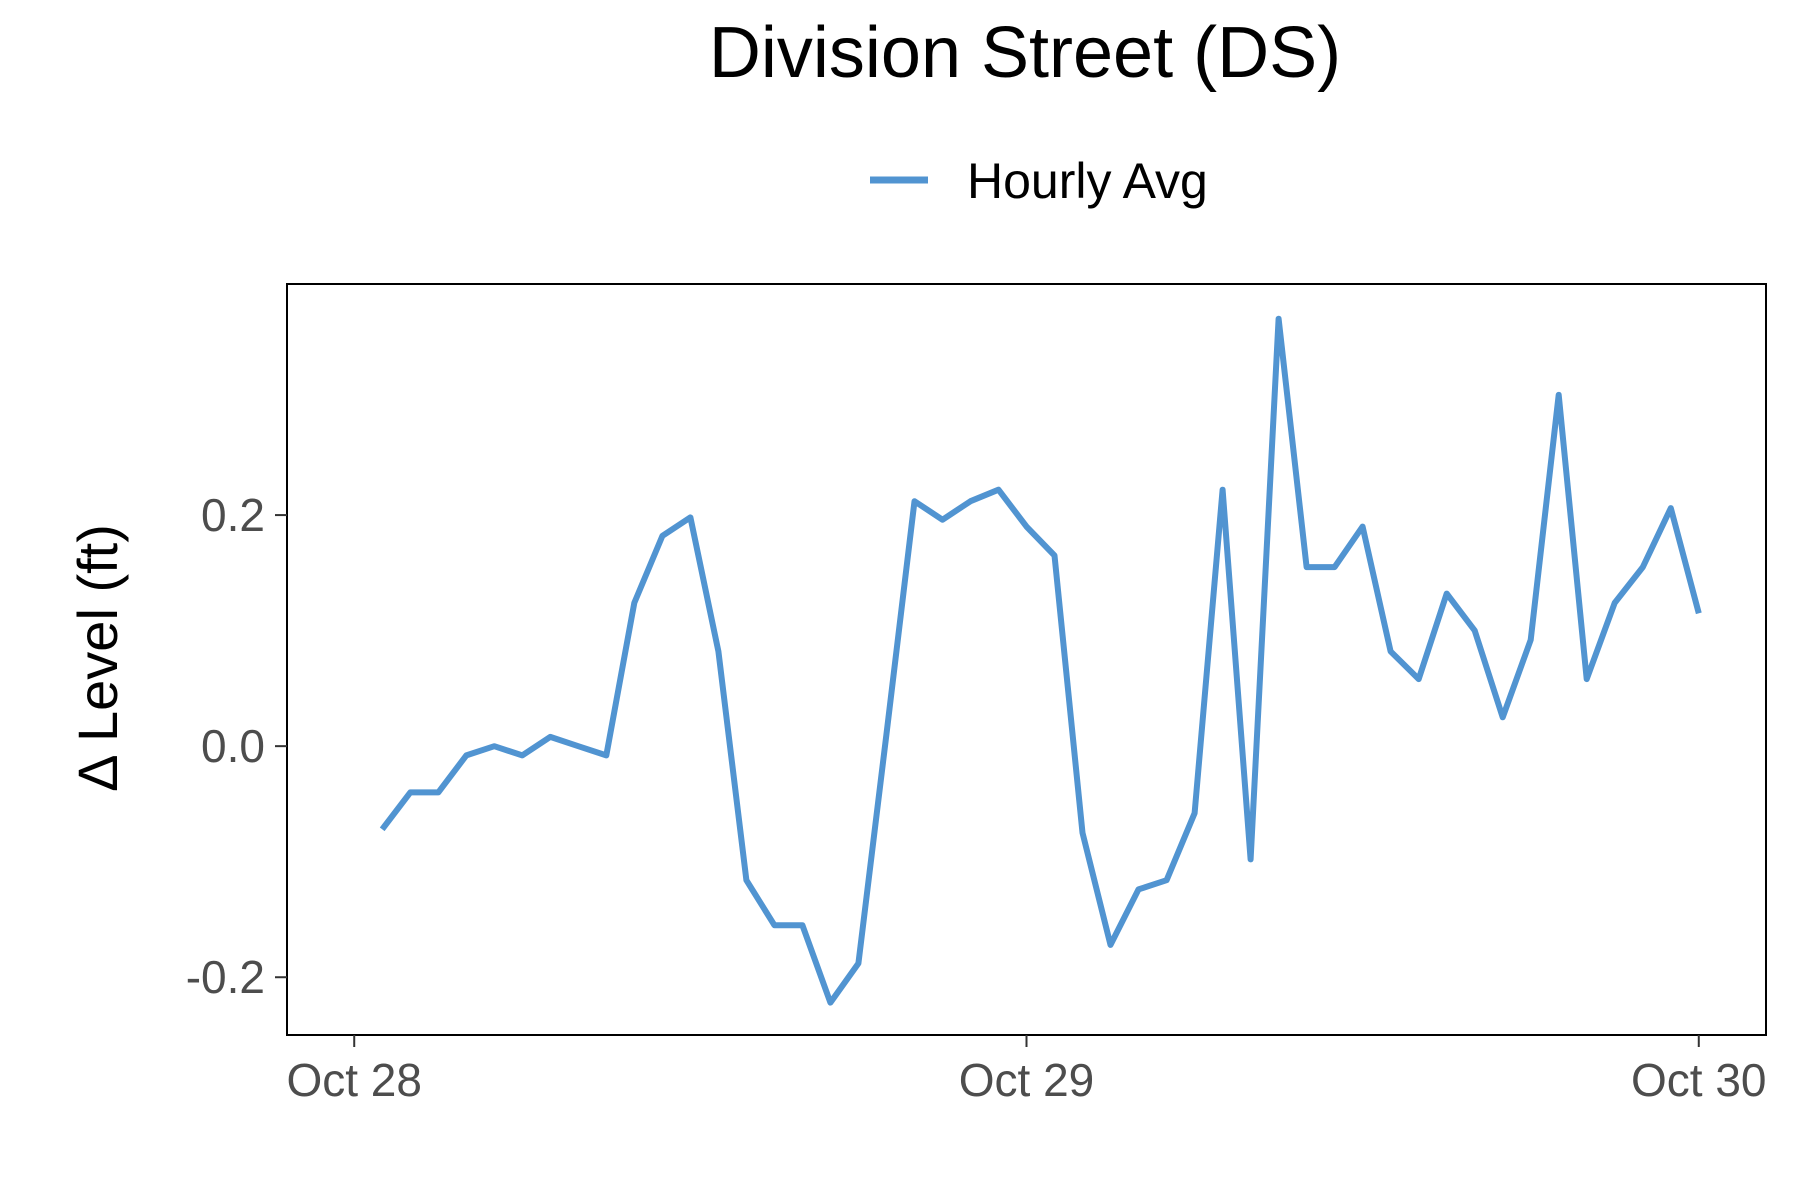  Describe the element at coordinates (1087, 181) in the screenshot. I see `legend-label-hourly-avg: Hourly Avg` at that location.